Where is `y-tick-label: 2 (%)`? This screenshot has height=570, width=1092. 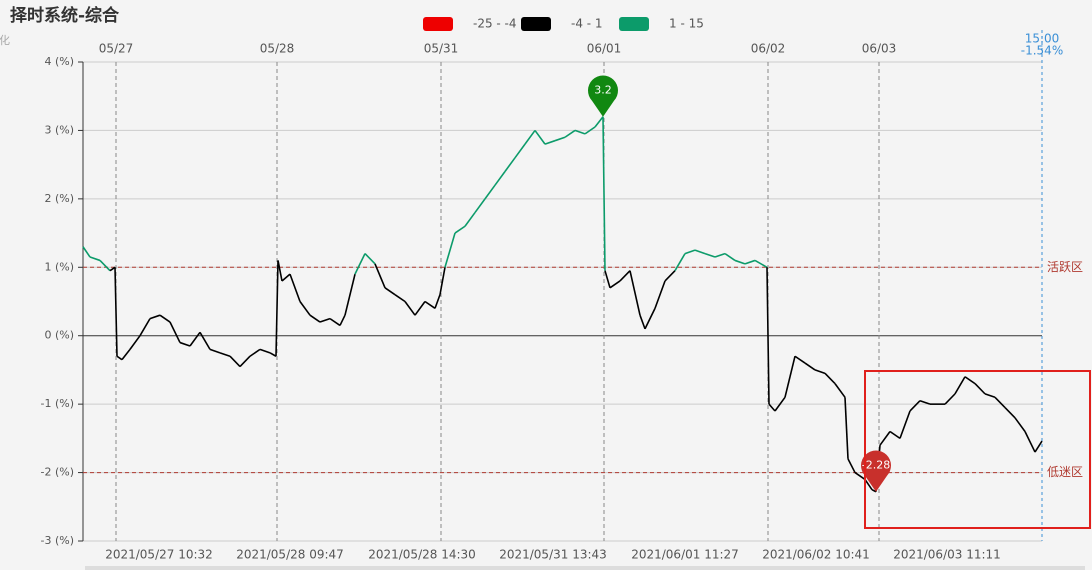
y-tick-label: 2 (%) is located at coordinates (59, 198).